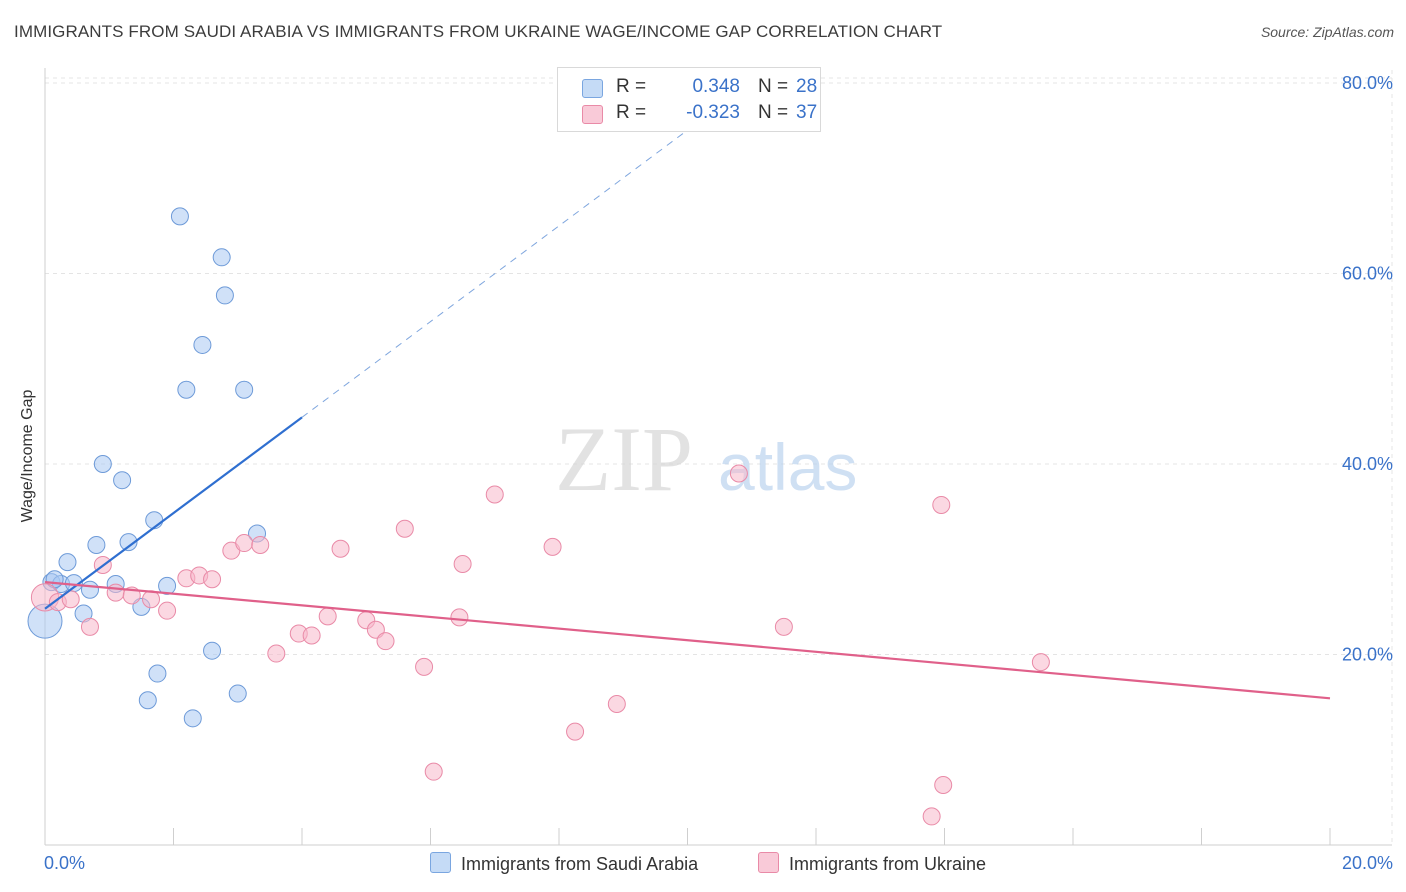 The height and width of the screenshot is (892, 1406). I want to click on watermark: ZIP atlas, so click(706, 459).